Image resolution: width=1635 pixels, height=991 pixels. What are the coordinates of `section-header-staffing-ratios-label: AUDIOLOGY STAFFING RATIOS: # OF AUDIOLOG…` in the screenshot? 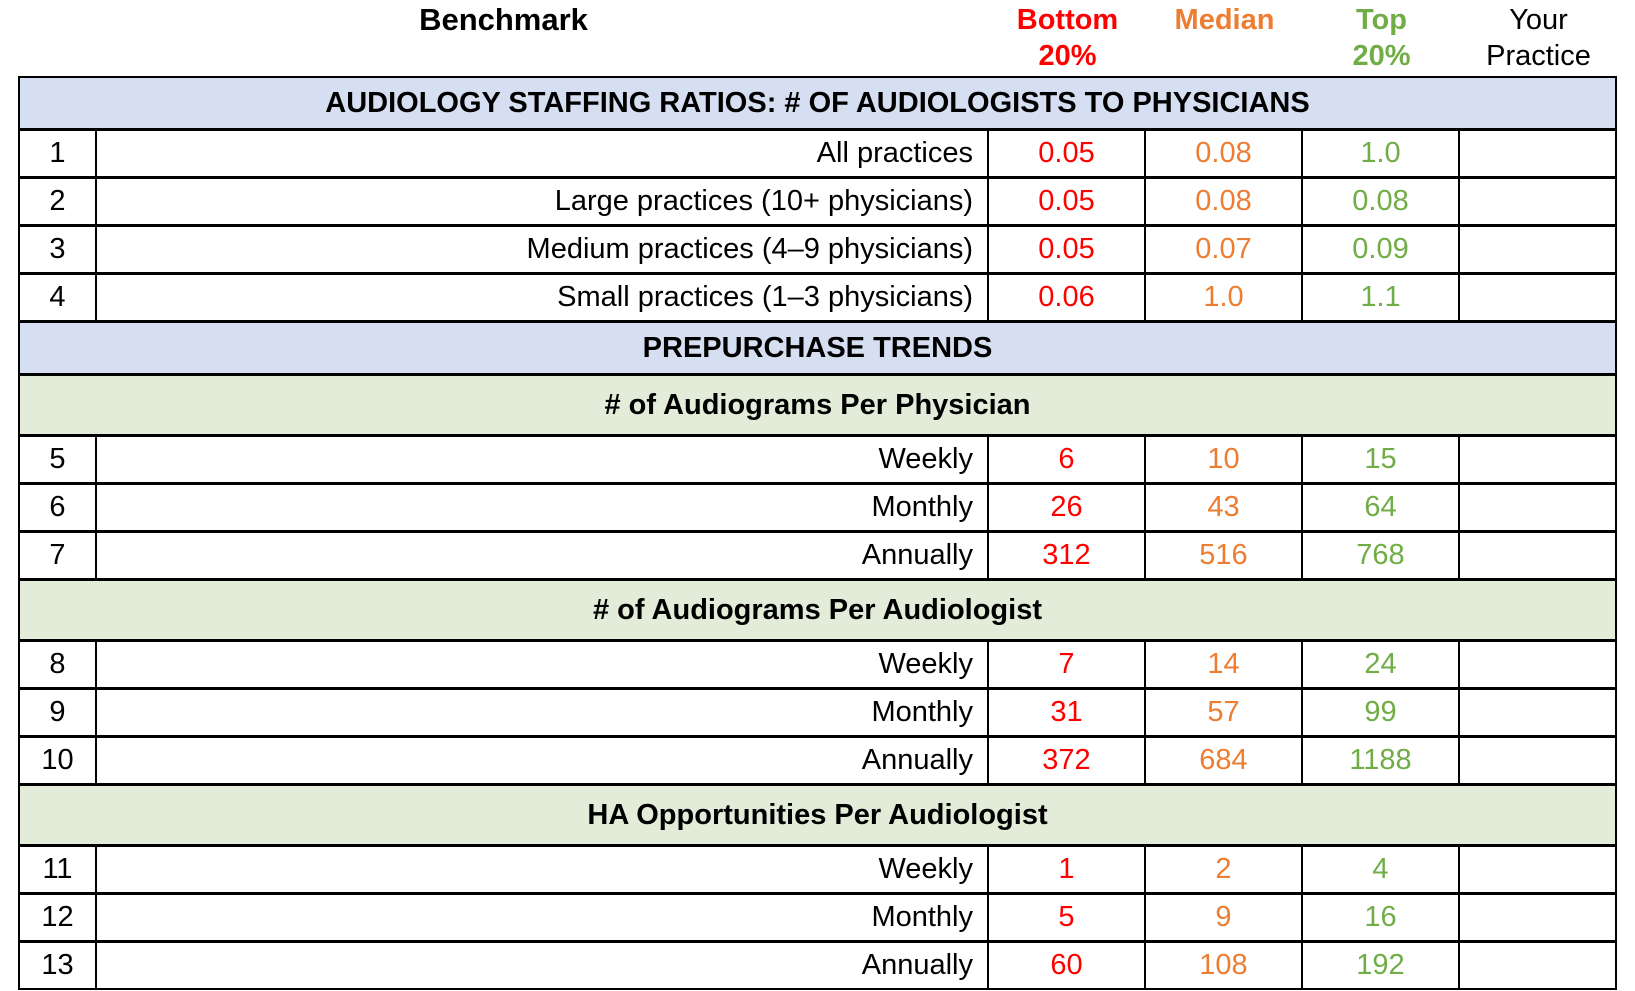 It's located at (817, 102).